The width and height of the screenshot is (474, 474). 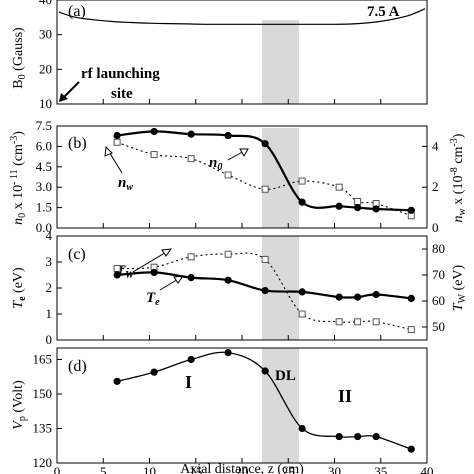 What do you see at coordinates (43, 428) in the screenshot?
I see `panel-d-ytick-label-left: 135` at bounding box center [43, 428].